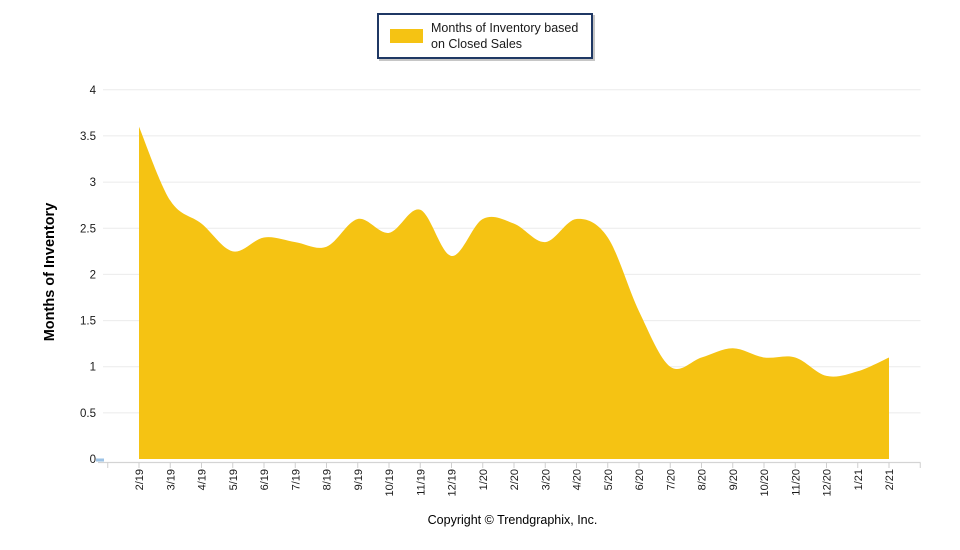 Image resolution: width=960 pixels, height=550 pixels. Describe the element at coordinates (88, 229) in the screenshot. I see `y-tick-label: 2.5` at that location.